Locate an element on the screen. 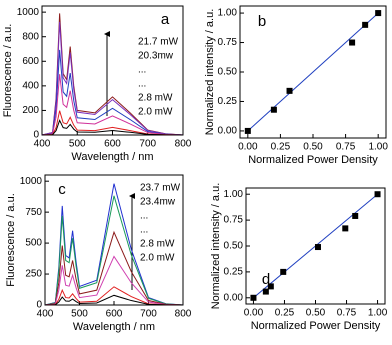 This screenshot has height=345, width=392. y-tick-label: 750 is located at coordinates (33, 212).